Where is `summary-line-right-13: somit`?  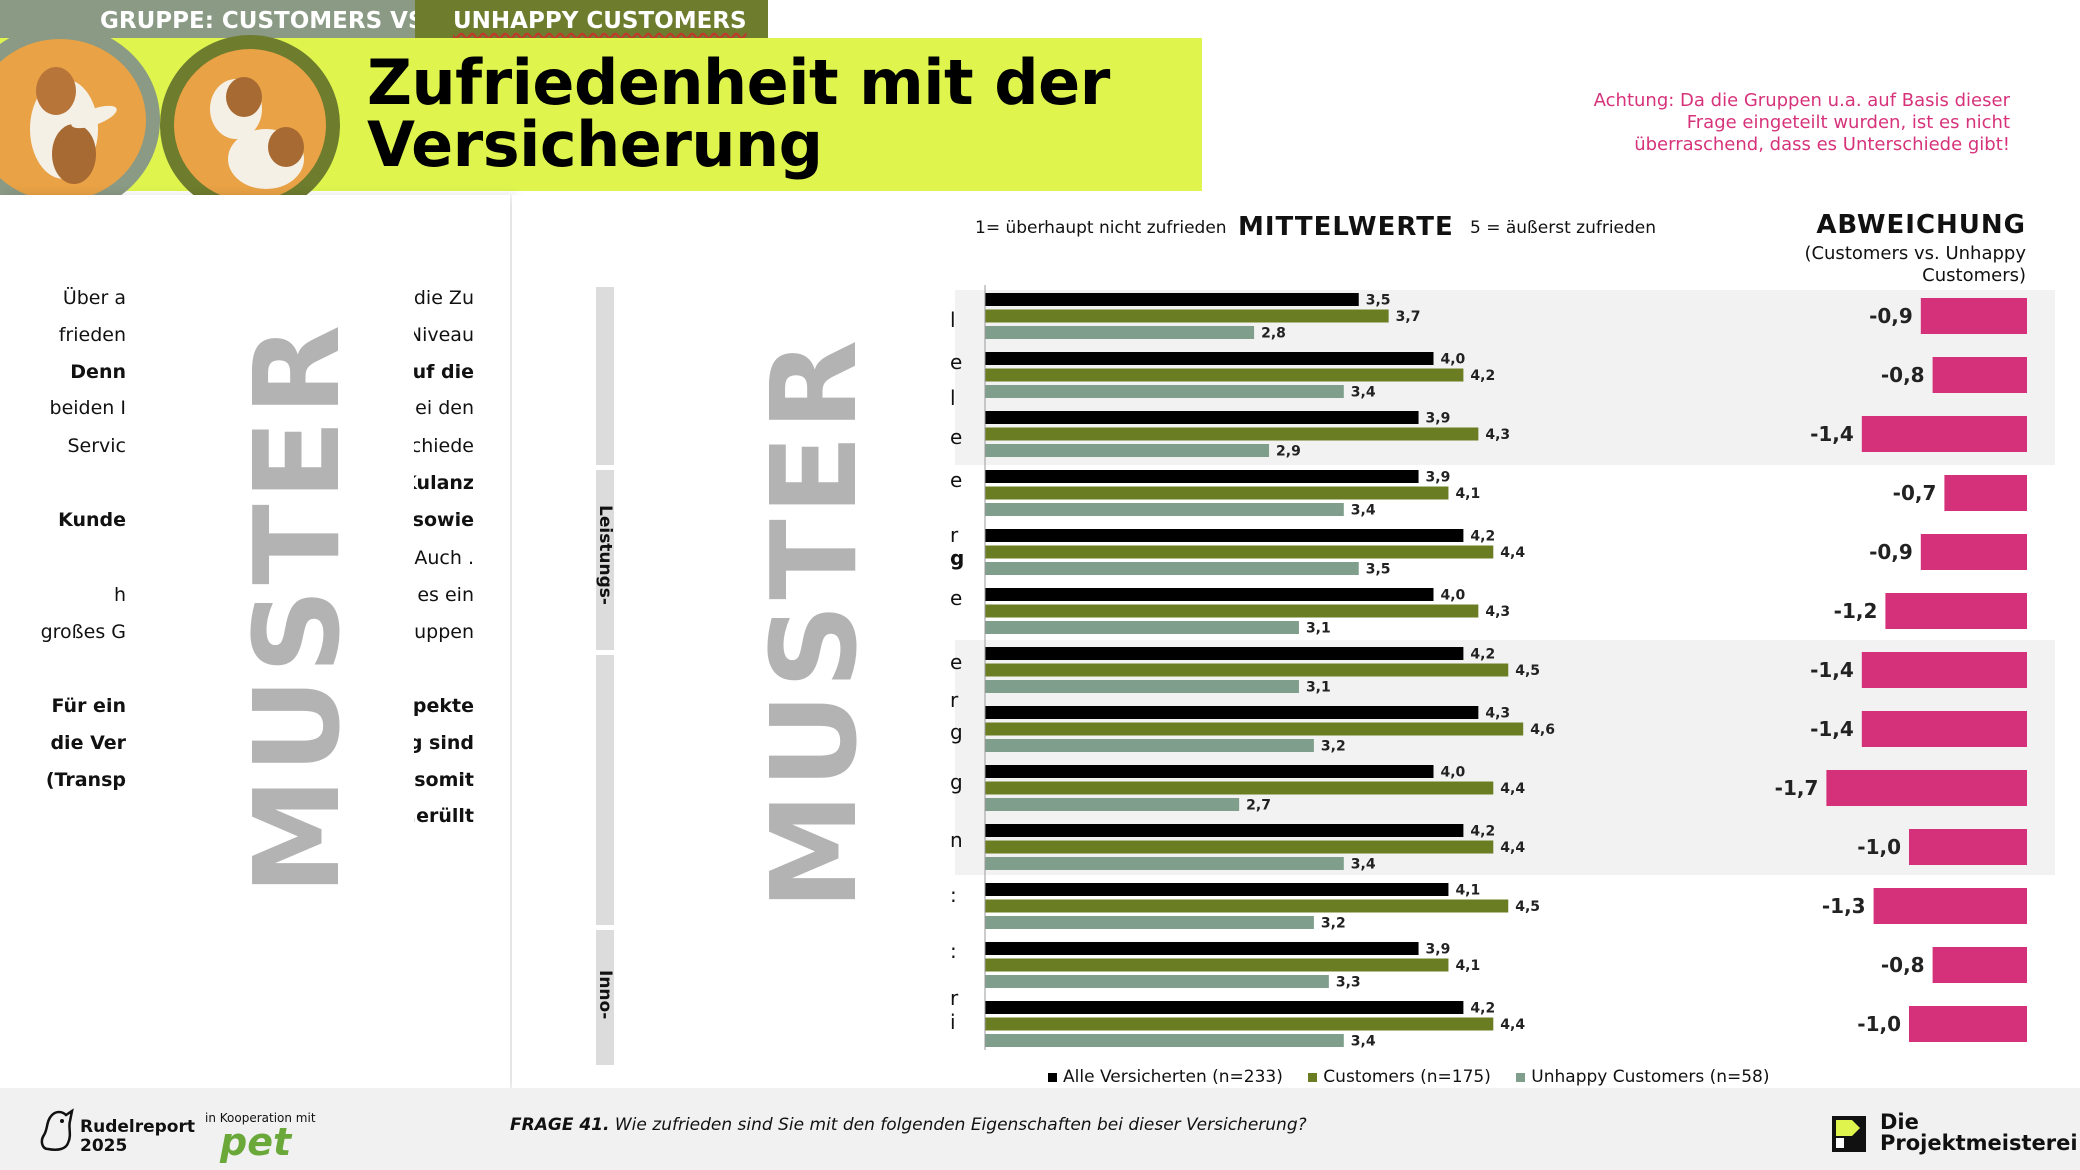 summary-line-right-13: somit is located at coordinates (444, 780).